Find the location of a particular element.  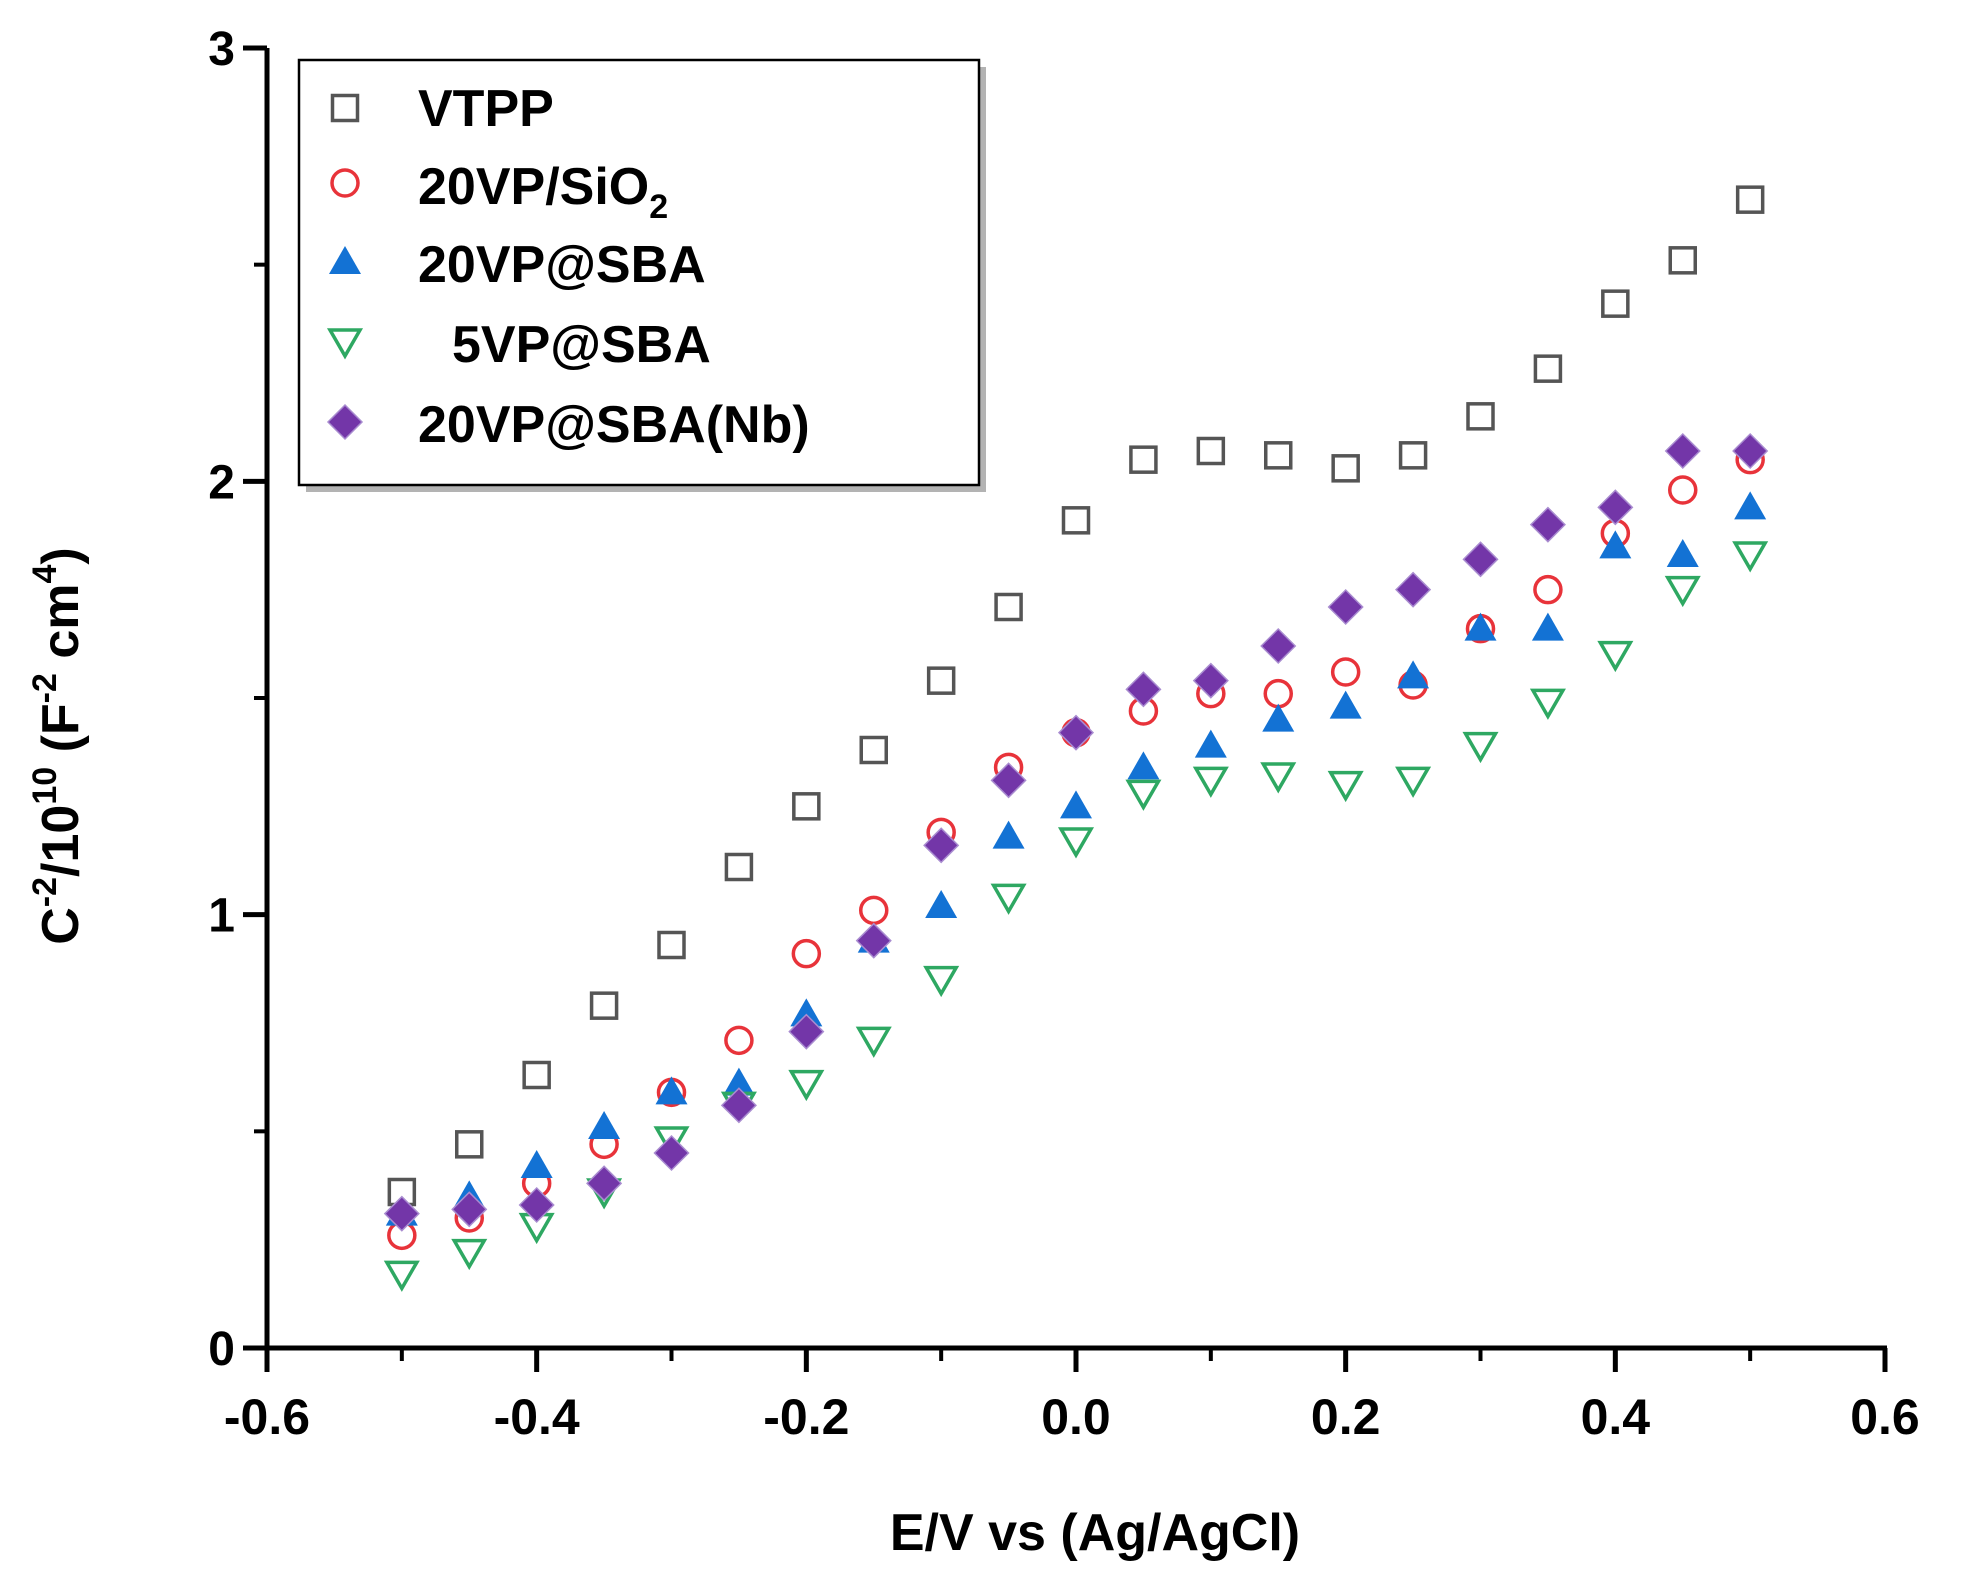

y-title-f-sup: -2 is located at coordinates (45, 688).